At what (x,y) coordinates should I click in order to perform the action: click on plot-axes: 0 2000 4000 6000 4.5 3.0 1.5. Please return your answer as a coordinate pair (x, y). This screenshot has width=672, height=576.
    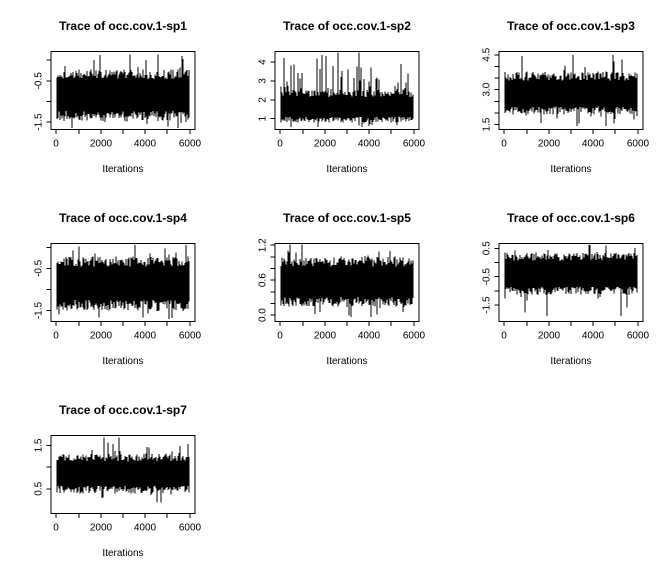
    Looking at the image, I should click on (566, 98).